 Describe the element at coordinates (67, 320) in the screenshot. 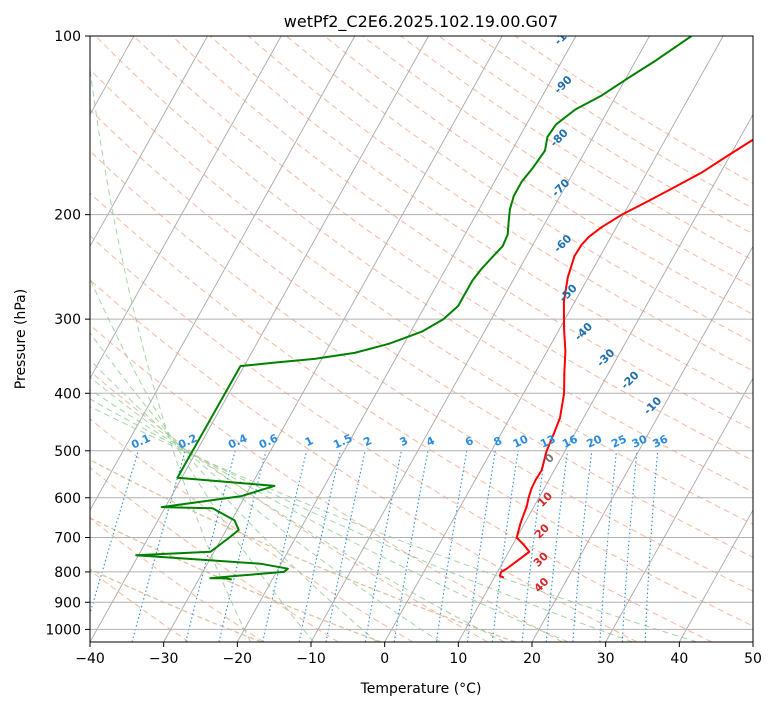

I see `y-tick-label: 300` at that location.